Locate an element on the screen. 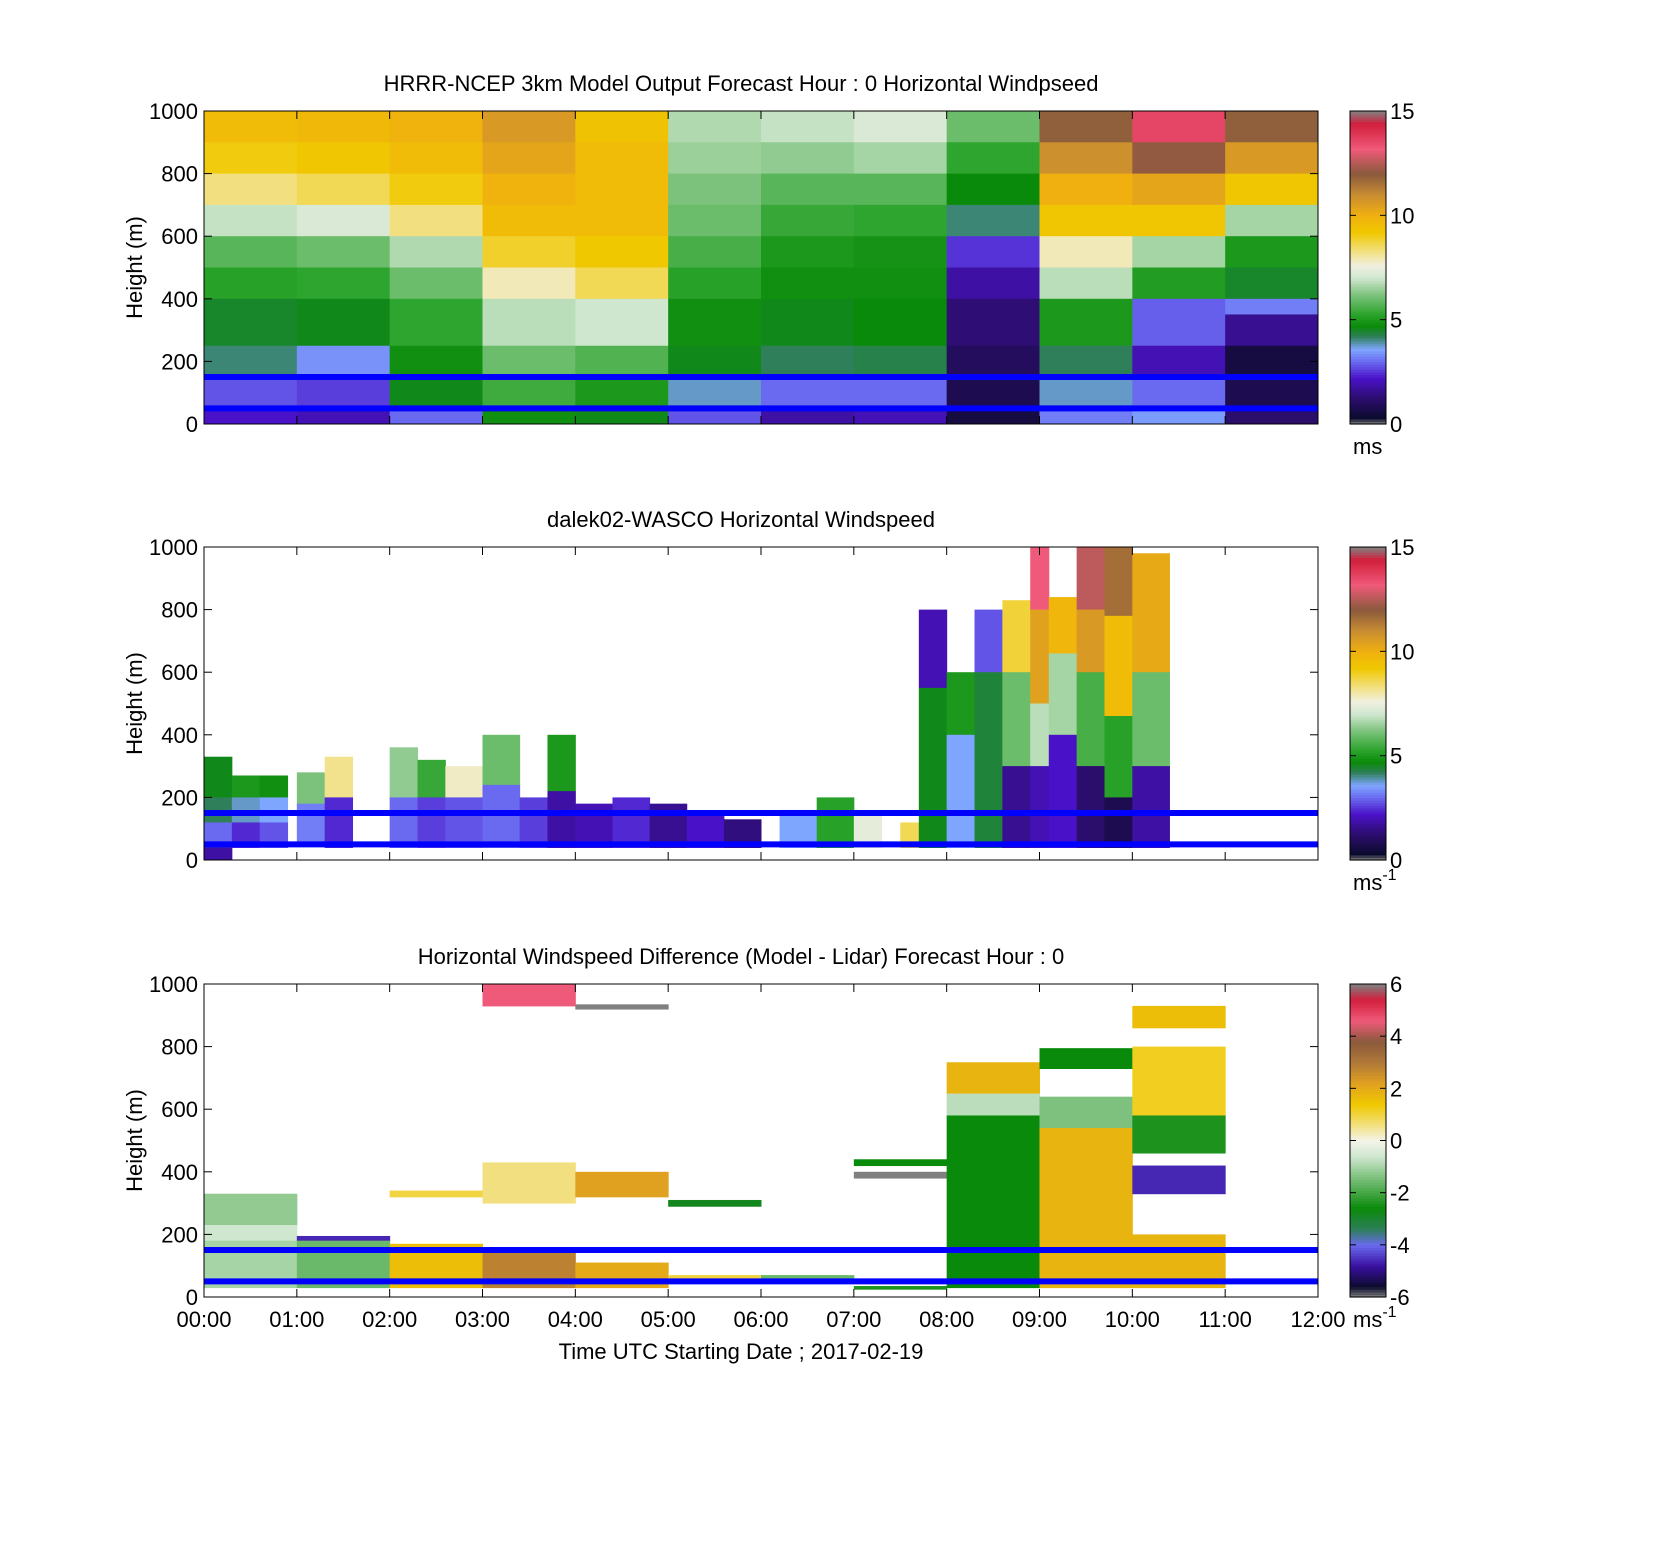 The width and height of the screenshot is (1680, 1561). colorbar-tick-label: 5 is located at coordinates (1396, 756).